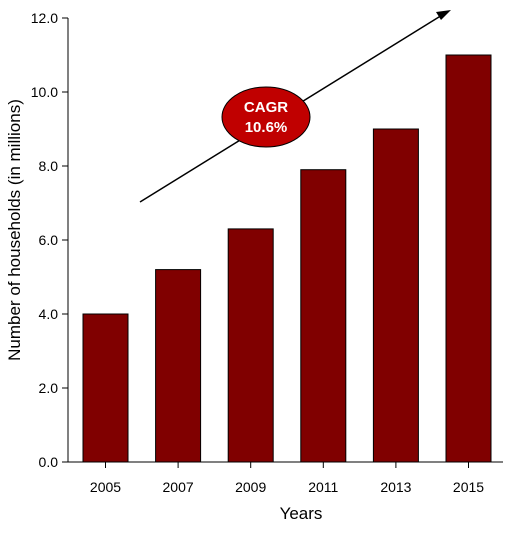 The height and width of the screenshot is (538, 528). Describe the element at coordinates (287, 478) in the screenshot. I see `x-axis-ticks: 2005 2007 2009 2011 2013 2015` at that location.